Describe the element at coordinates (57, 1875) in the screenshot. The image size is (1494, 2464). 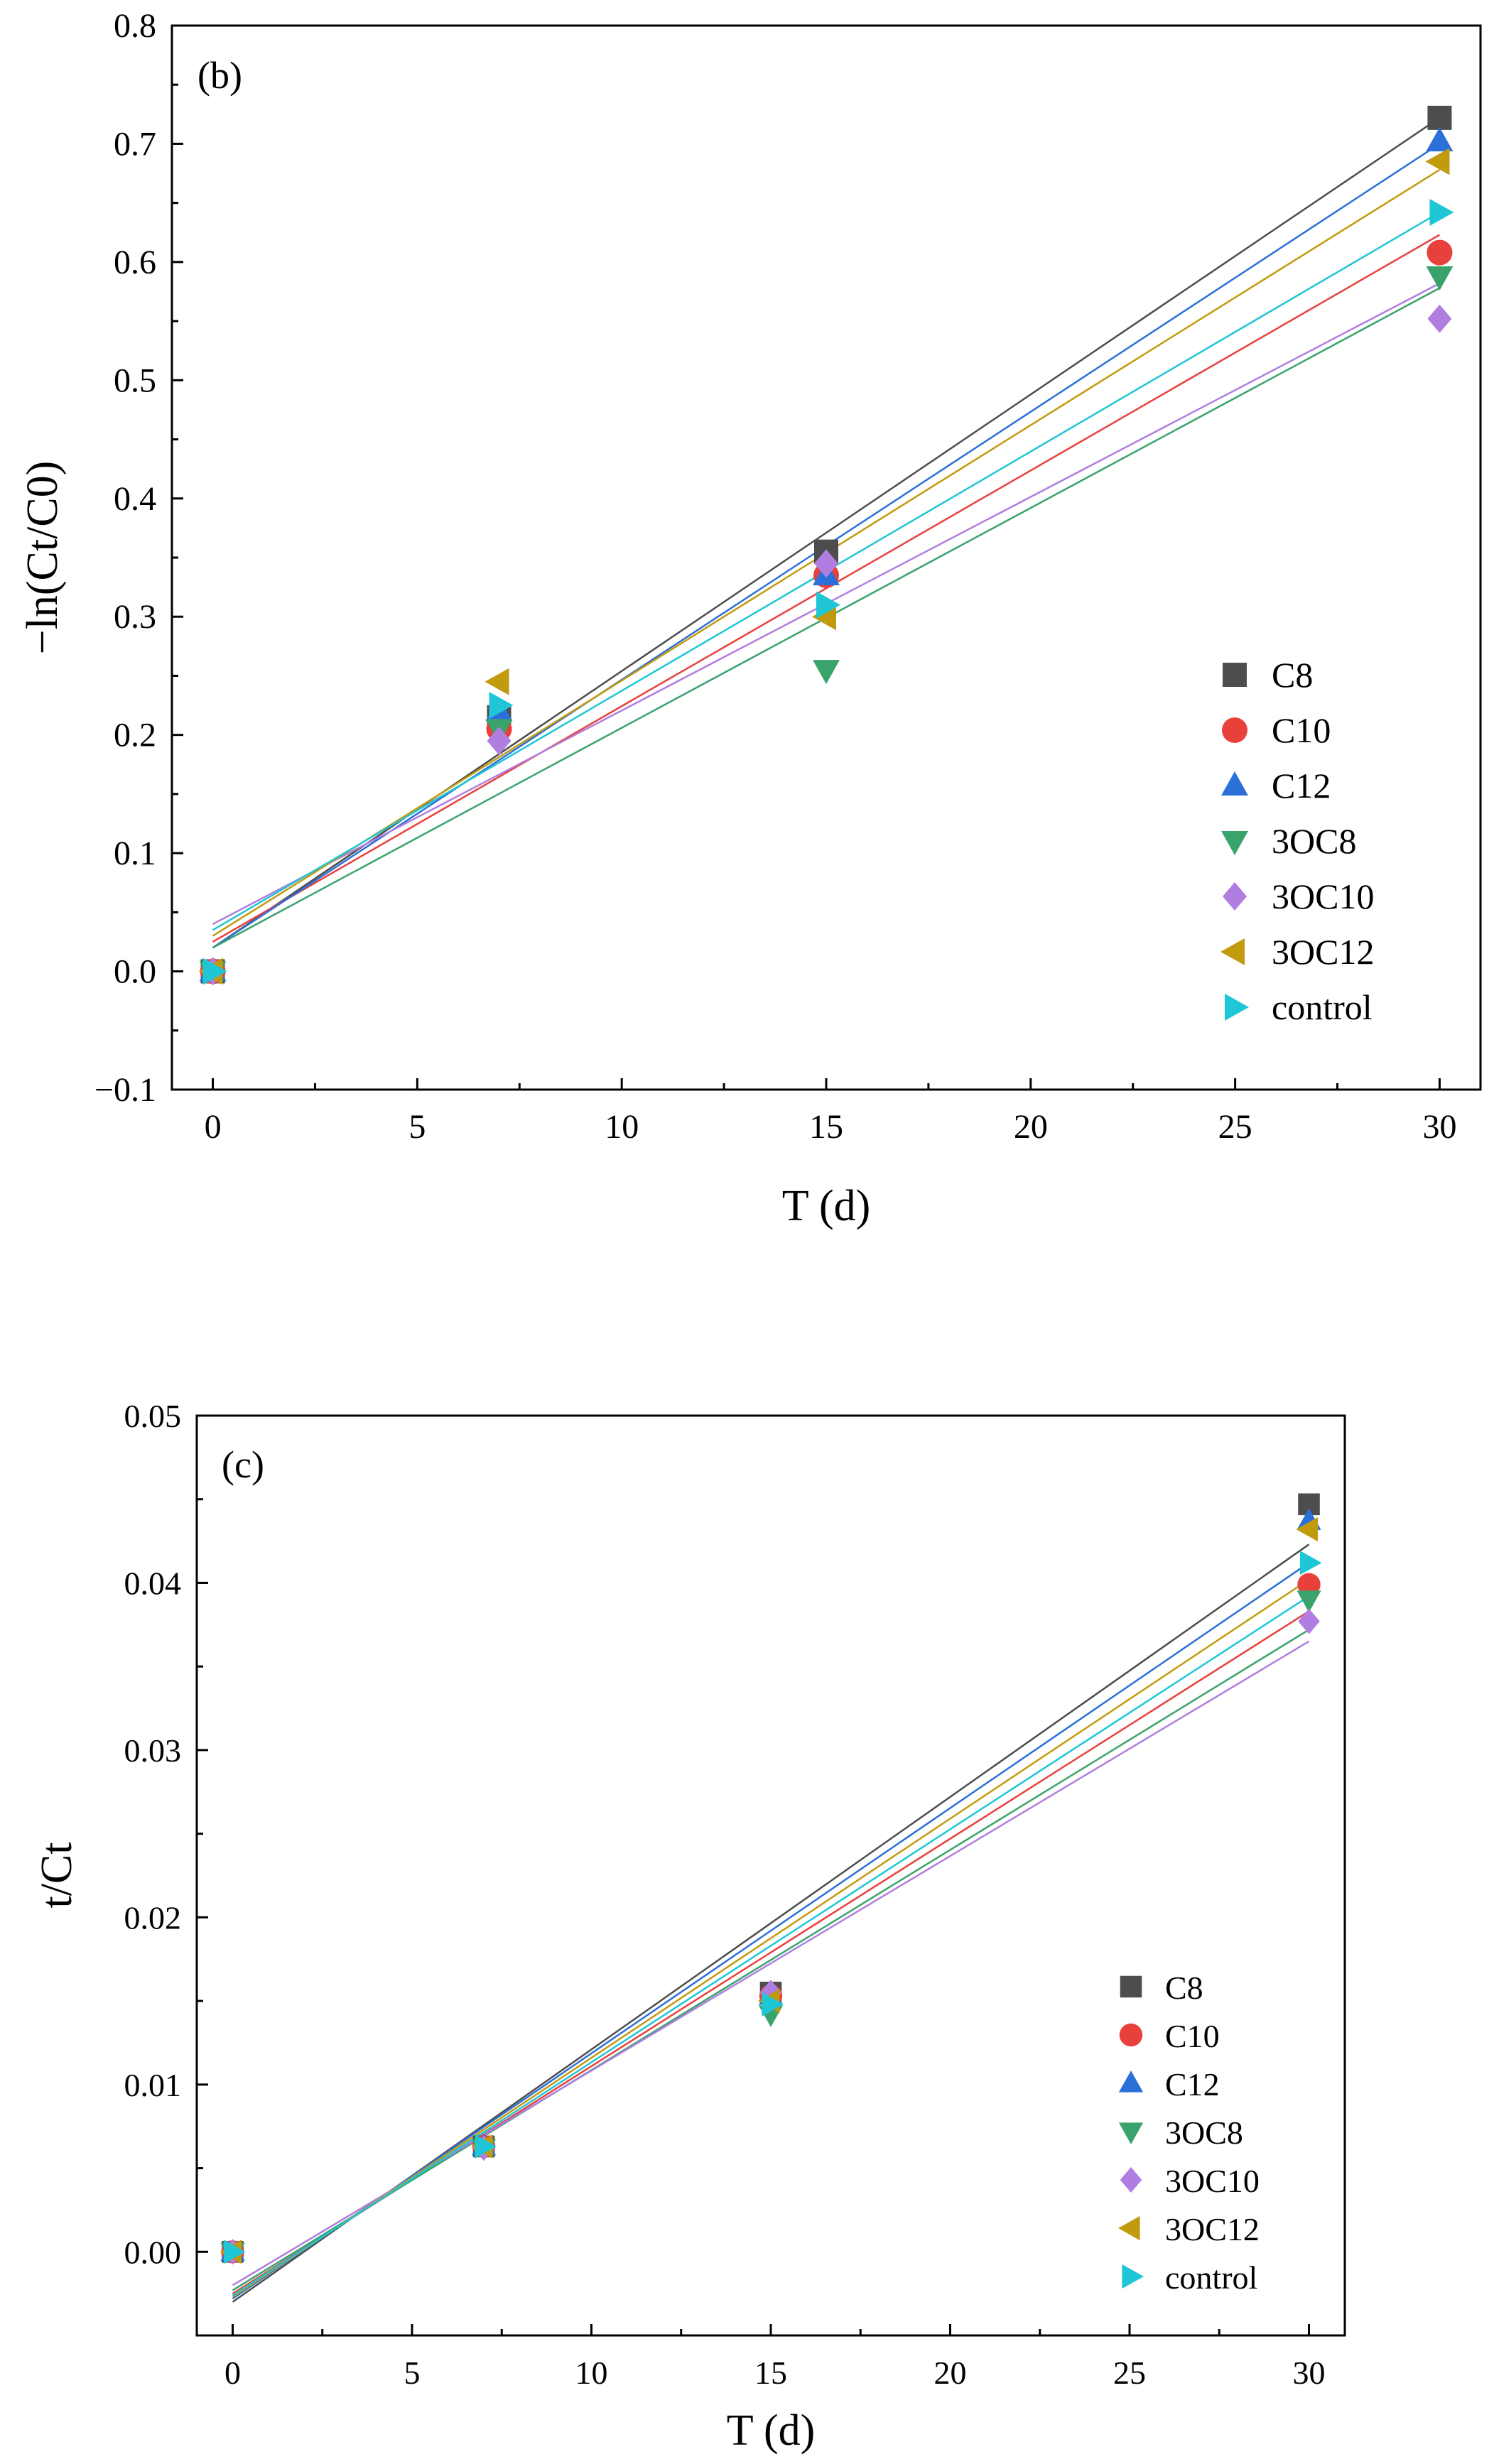
I see `y-axis-label: t/Ct` at that location.